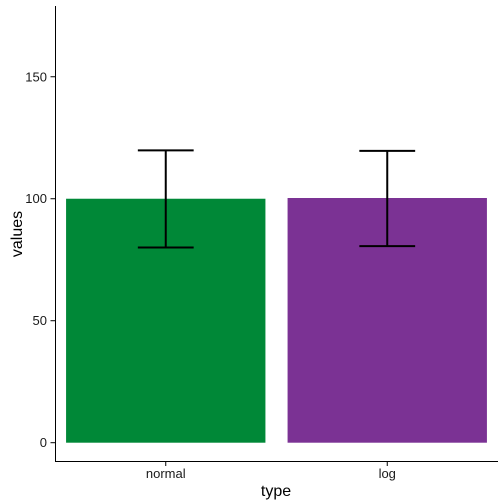 Image resolution: width=504 pixels, height=504 pixels. What do you see at coordinates (43, 442) in the screenshot?
I see `y-tick-label-0: 0` at bounding box center [43, 442].